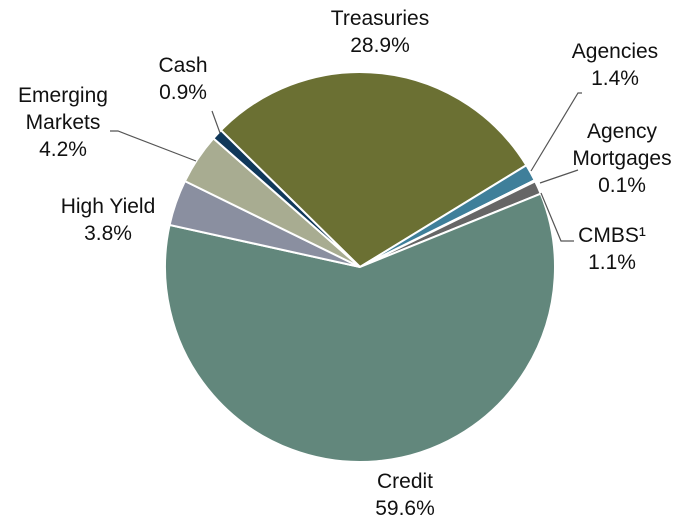 This screenshot has height=528, width=690. Describe the element at coordinates (612, 235) in the screenshot. I see `category-name: CMBS¹` at that location.